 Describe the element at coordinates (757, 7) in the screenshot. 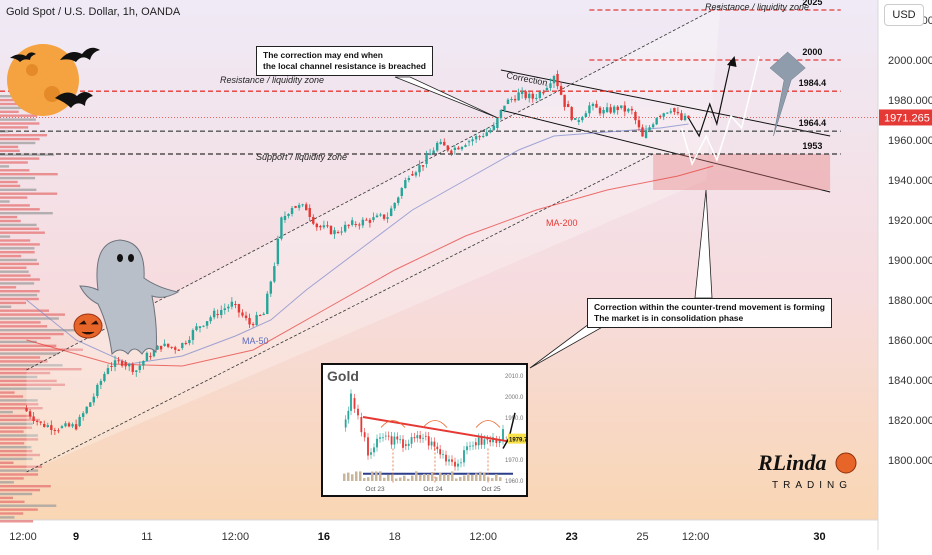

I see `zone-label-resistance-top: Resistance / liquidity zone` at that location.